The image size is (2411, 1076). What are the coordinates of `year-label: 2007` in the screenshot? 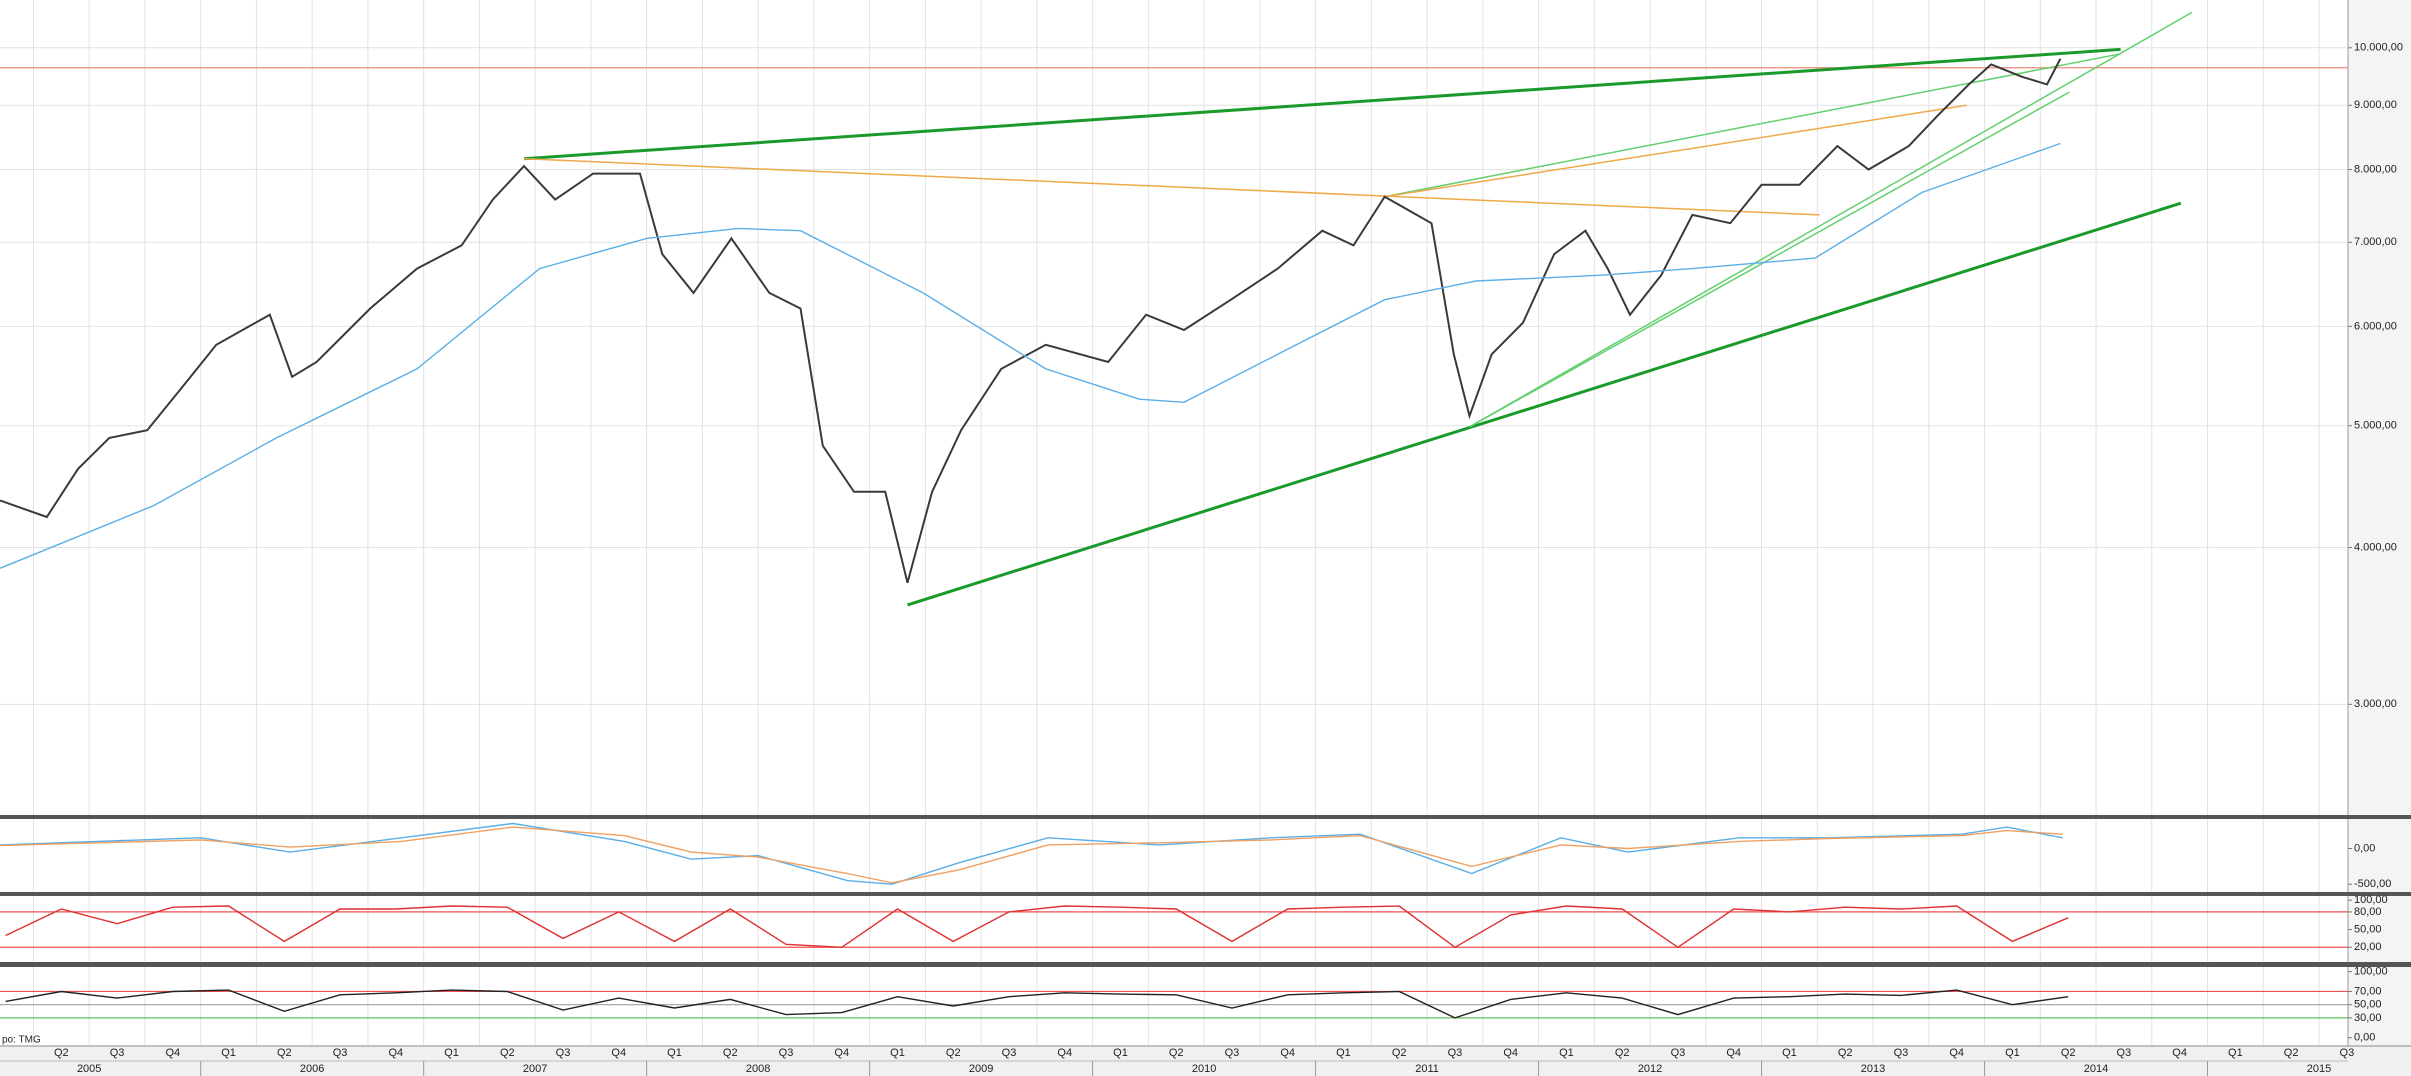 It's located at (535, 1069).